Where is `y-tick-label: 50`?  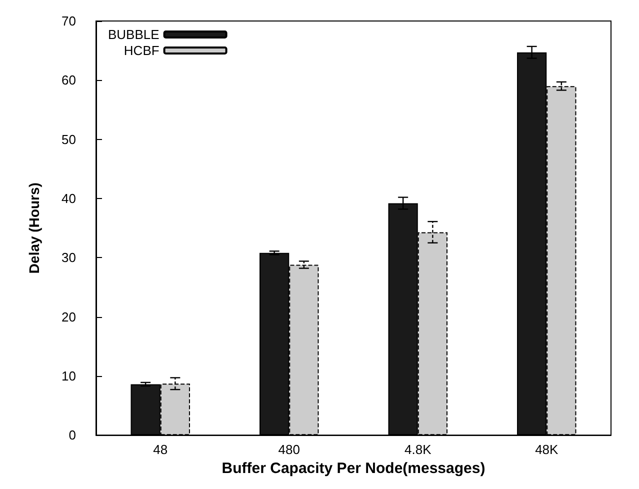
y-tick-label: 50 is located at coordinates (69, 139).